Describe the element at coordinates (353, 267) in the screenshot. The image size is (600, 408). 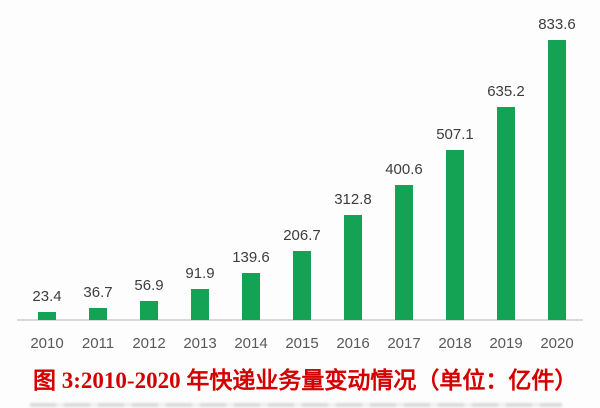
I see `bar-2016` at that location.